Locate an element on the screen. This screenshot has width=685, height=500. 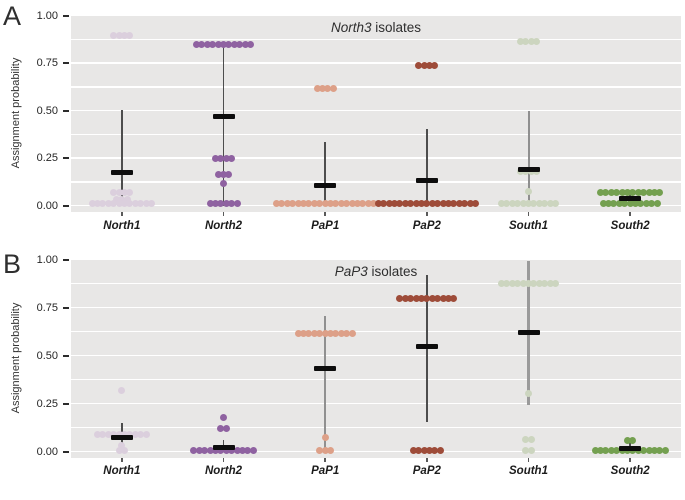
x-axis-label: PaP1 is located at coordinates (325, 471).